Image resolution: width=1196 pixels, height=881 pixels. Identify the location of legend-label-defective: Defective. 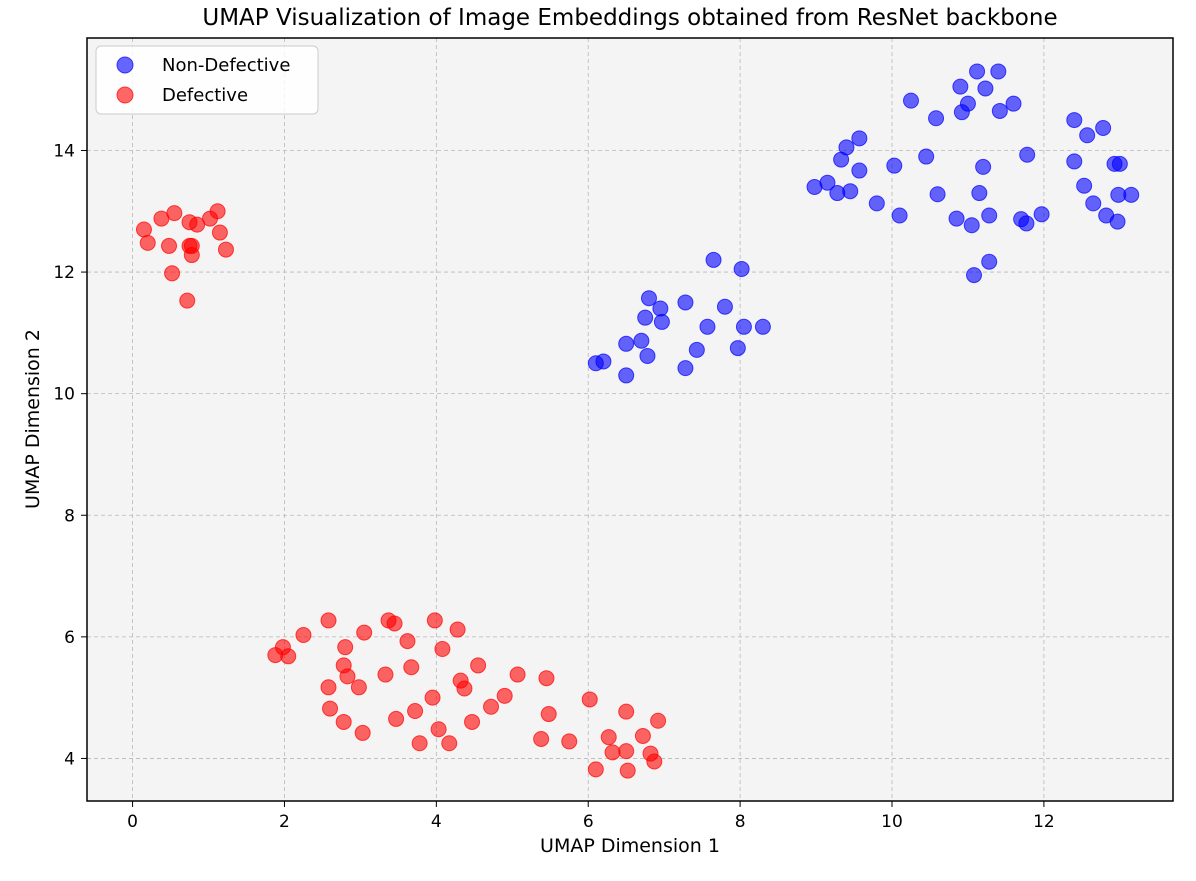
(205, 95).